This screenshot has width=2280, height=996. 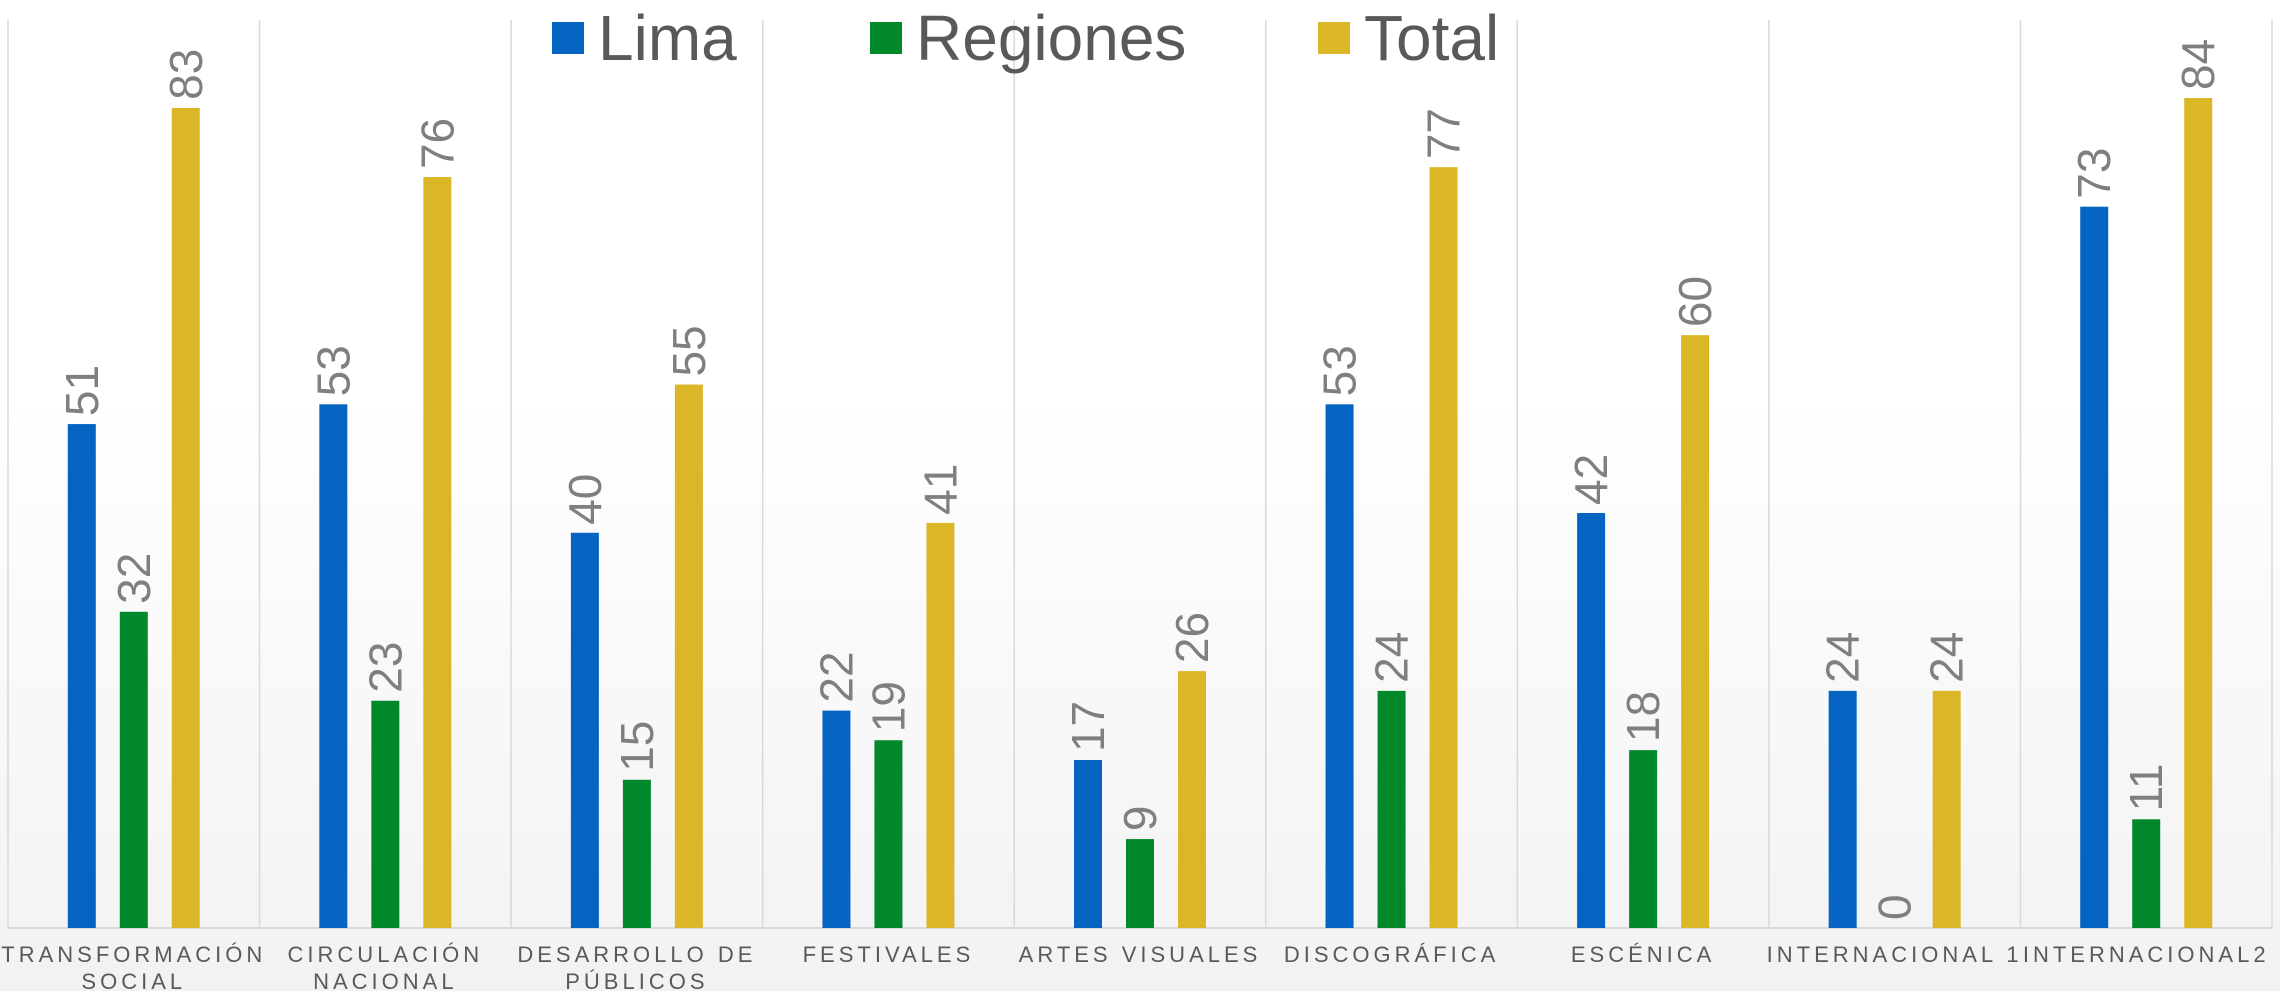 What do you see at coordinates (437, 143) in the screenshot?
I see `data-label-total-1: 76` at bounding box center [437, 143].